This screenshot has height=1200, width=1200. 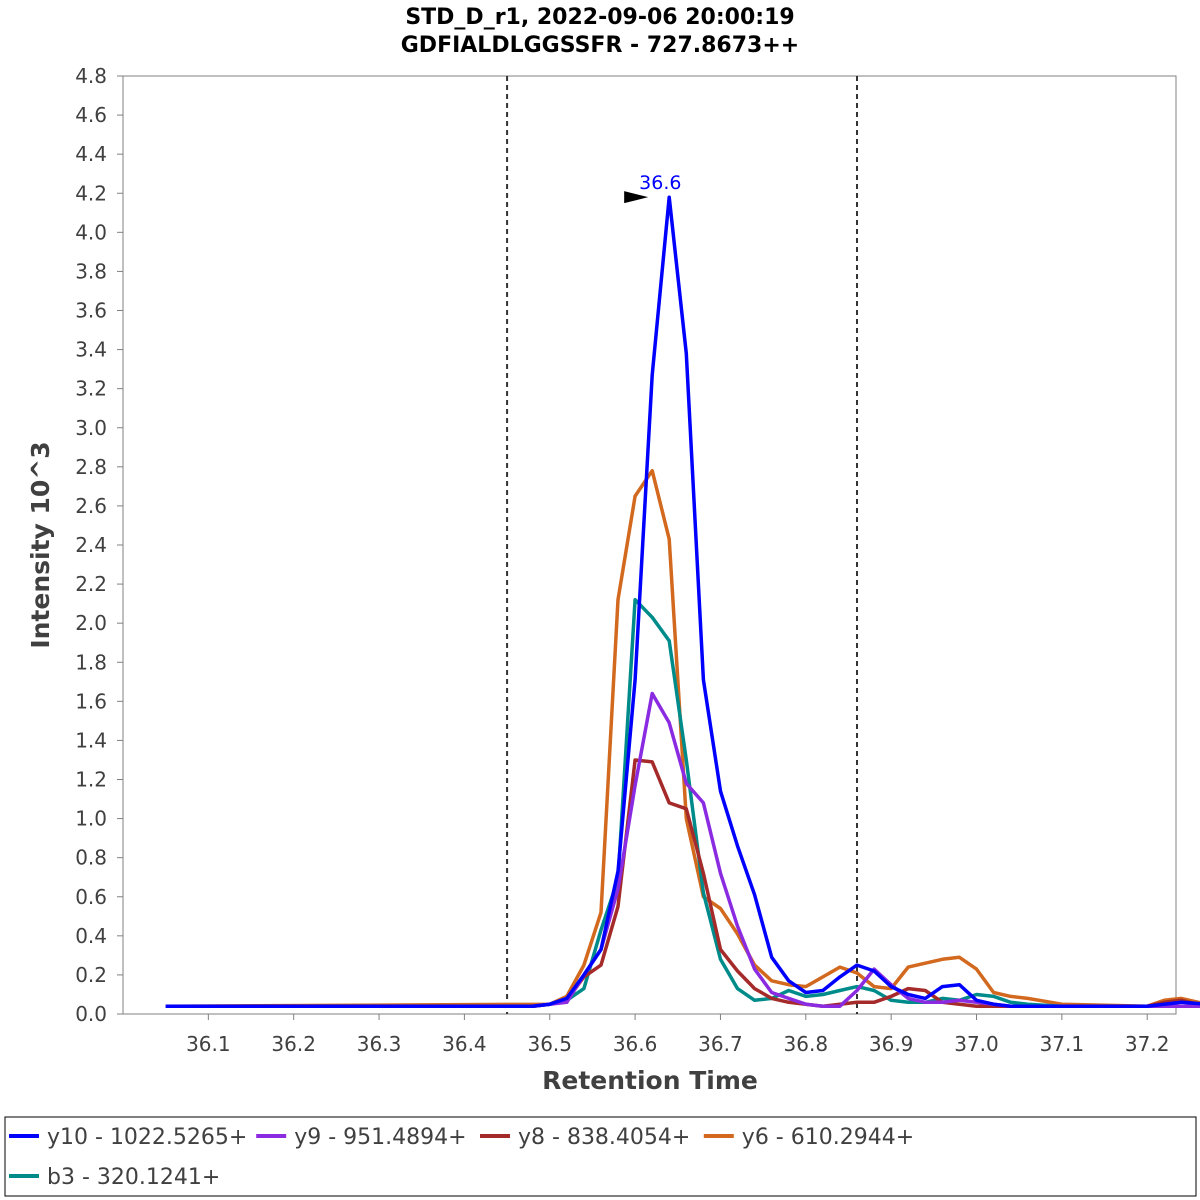 What do you see at coordinates (208, 1044) in the screenshot?
I see `x-tick-label: 36.1` at bounding box center [208, 1044].